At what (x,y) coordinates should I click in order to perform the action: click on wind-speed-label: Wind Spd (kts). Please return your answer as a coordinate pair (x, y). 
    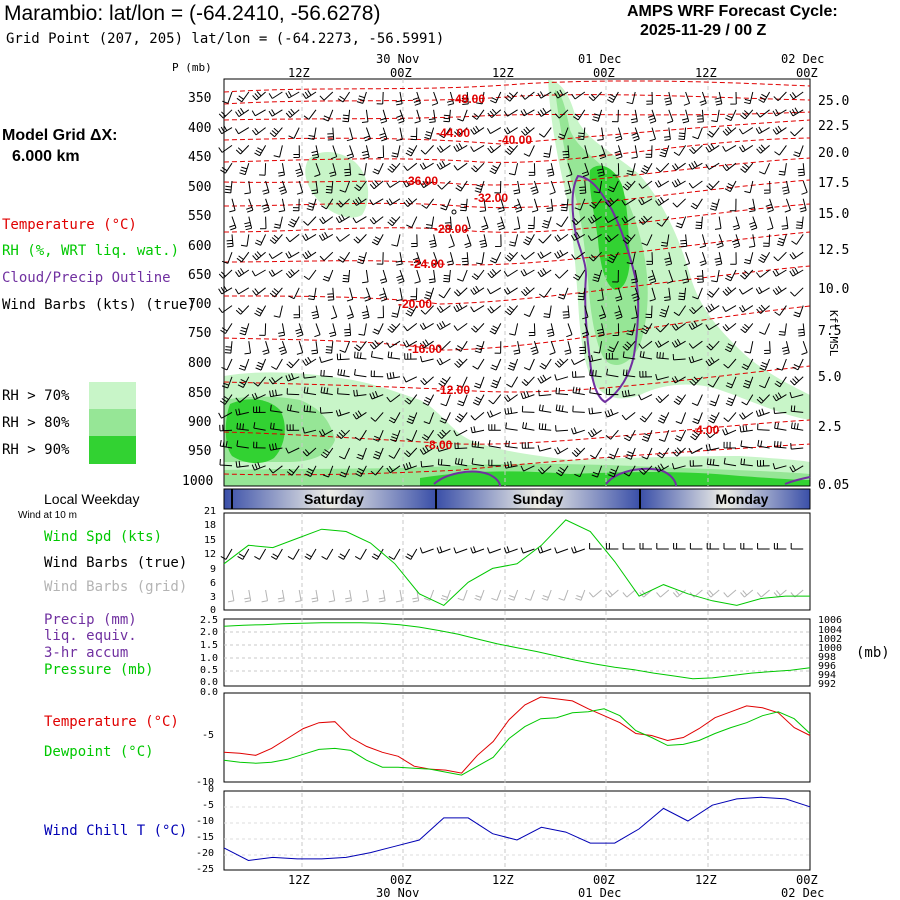
    Looking at the image, I should click on (103, 537).